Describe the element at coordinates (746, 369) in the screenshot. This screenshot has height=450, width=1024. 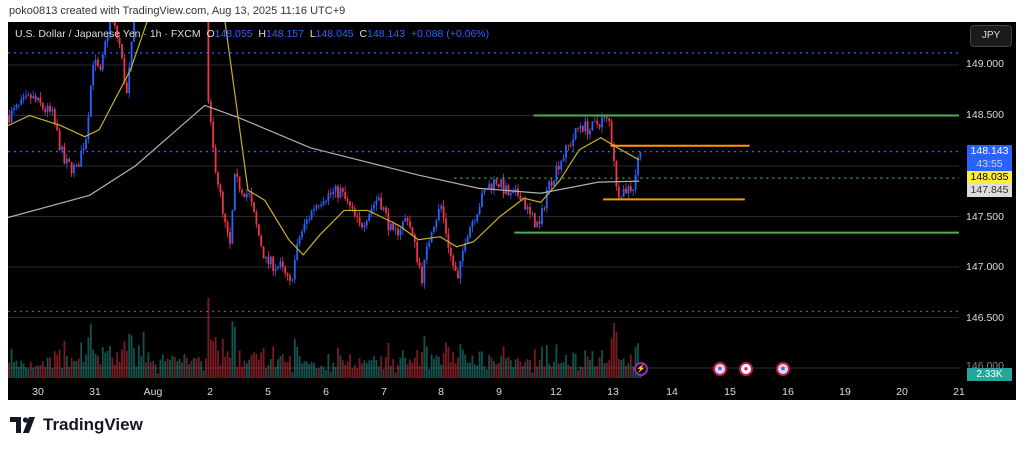
I see `japan-flag-event-icon: ●` at that location.